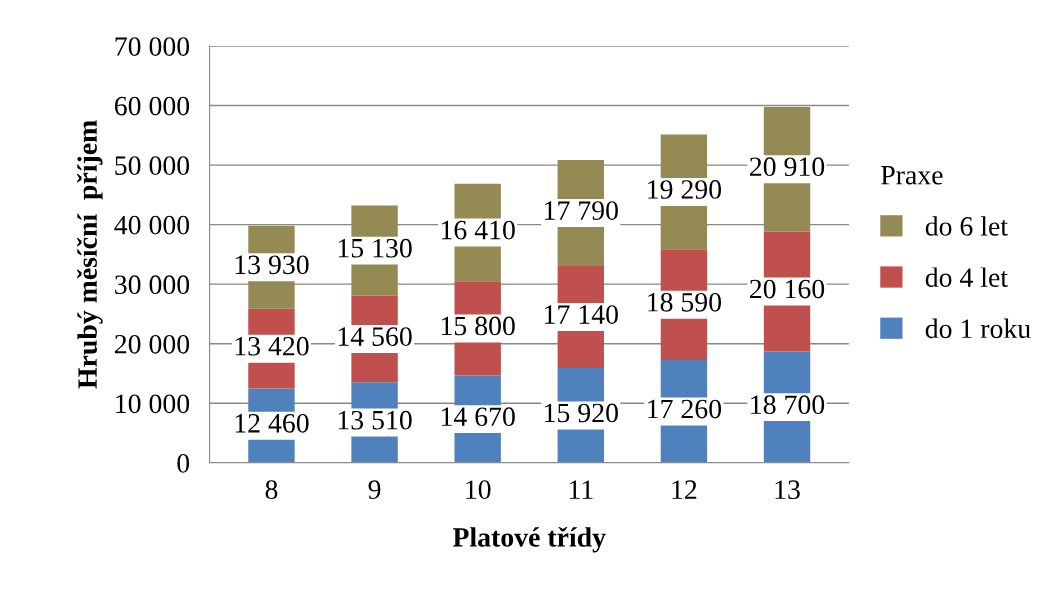 Image resolution: width=1048 pixels, height=613 pixels. Describe the element at coordinates (978, 328) in the screenshot. I see `legend-label: do 1 roku` at that location.